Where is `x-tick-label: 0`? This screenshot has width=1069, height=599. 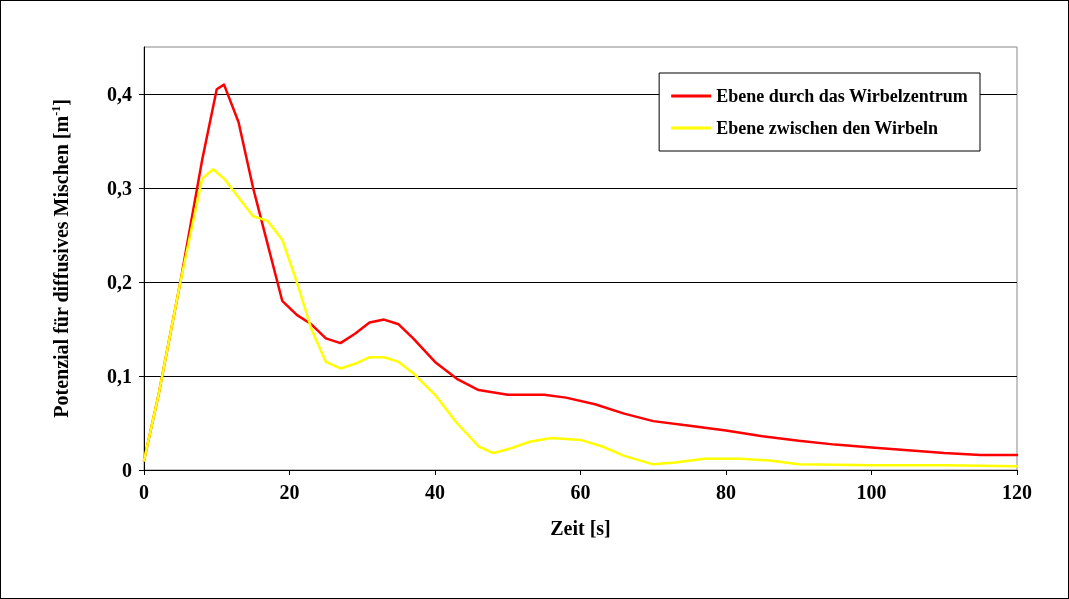
x-tick-label: 0 is located at coordinates (144, 492).